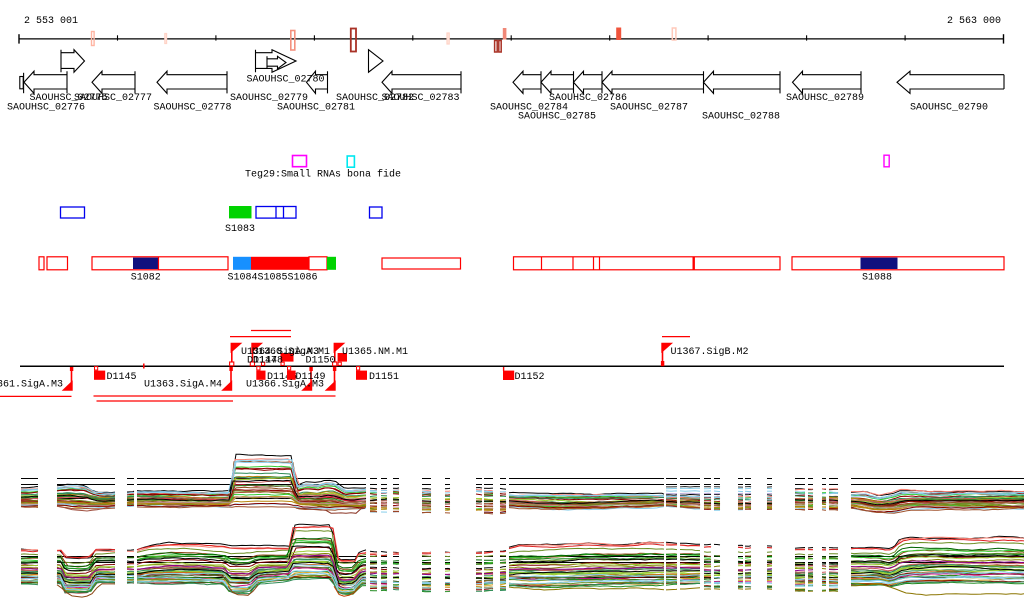  What do you see at coordinates (974, 21) in the screenshot?
I see `svg-text: 2 563 000` at bounding box center [974, 21].